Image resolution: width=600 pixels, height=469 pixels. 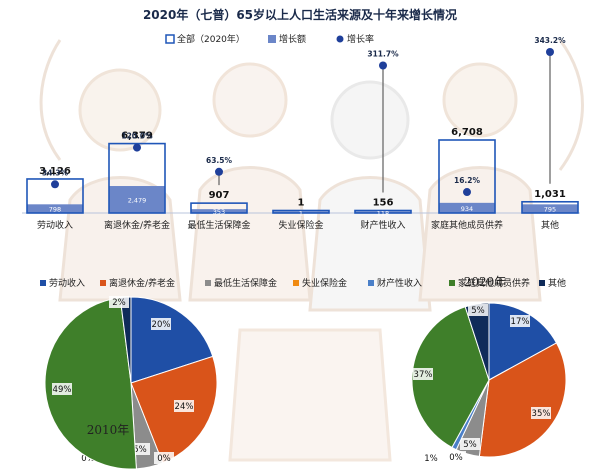 I want to click on rate-label: 311.7%, so click(x=383, y=53).